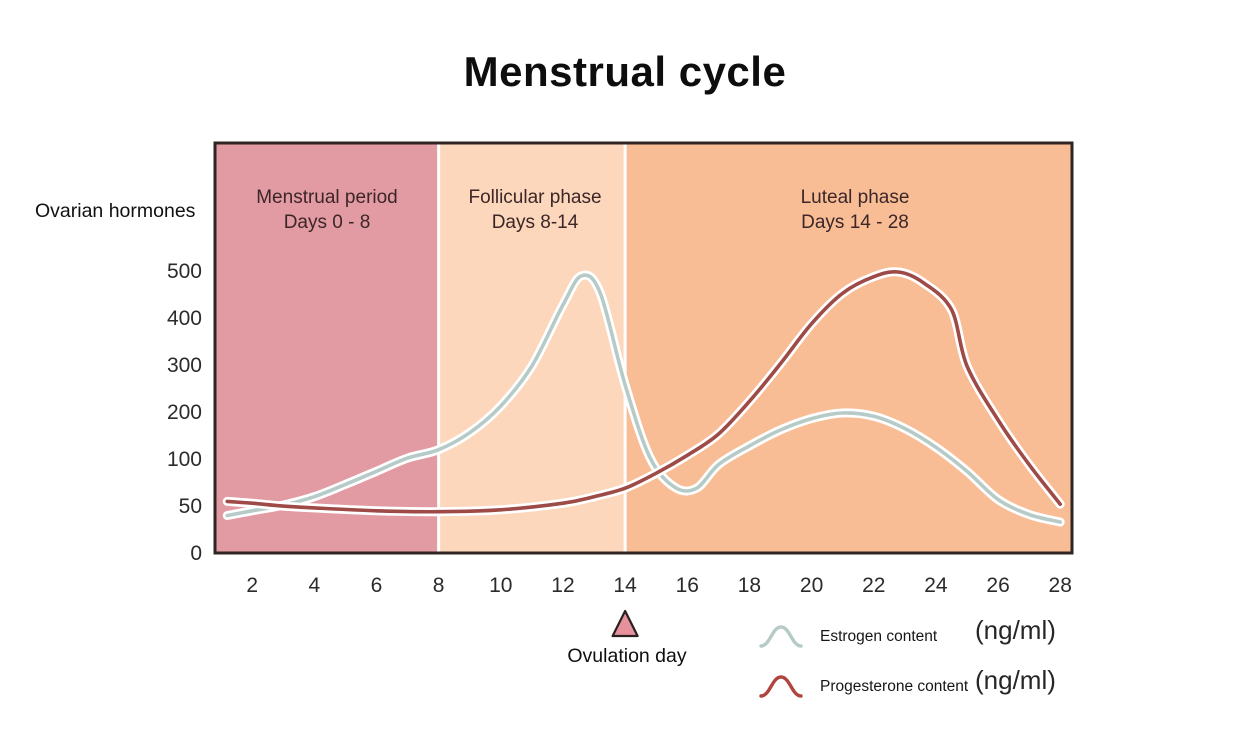 This screenshot has width=1250, height=750. Describe the element at coordinates (625, 585) in the screenshot. I see `x-tick-label-14: 14` at that location.